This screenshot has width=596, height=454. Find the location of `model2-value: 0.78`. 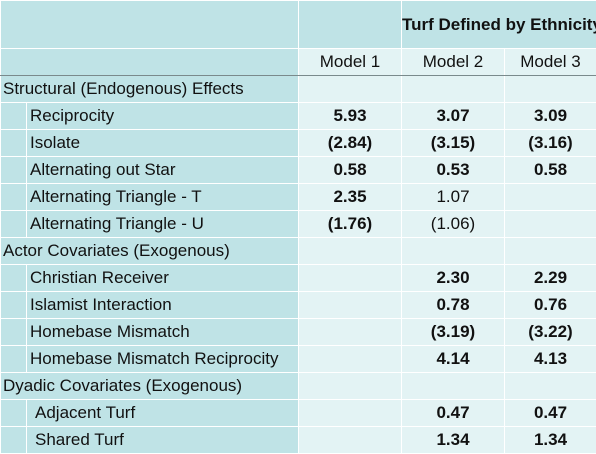

model2-value: 0.78 is located at coordinates (453, 305).